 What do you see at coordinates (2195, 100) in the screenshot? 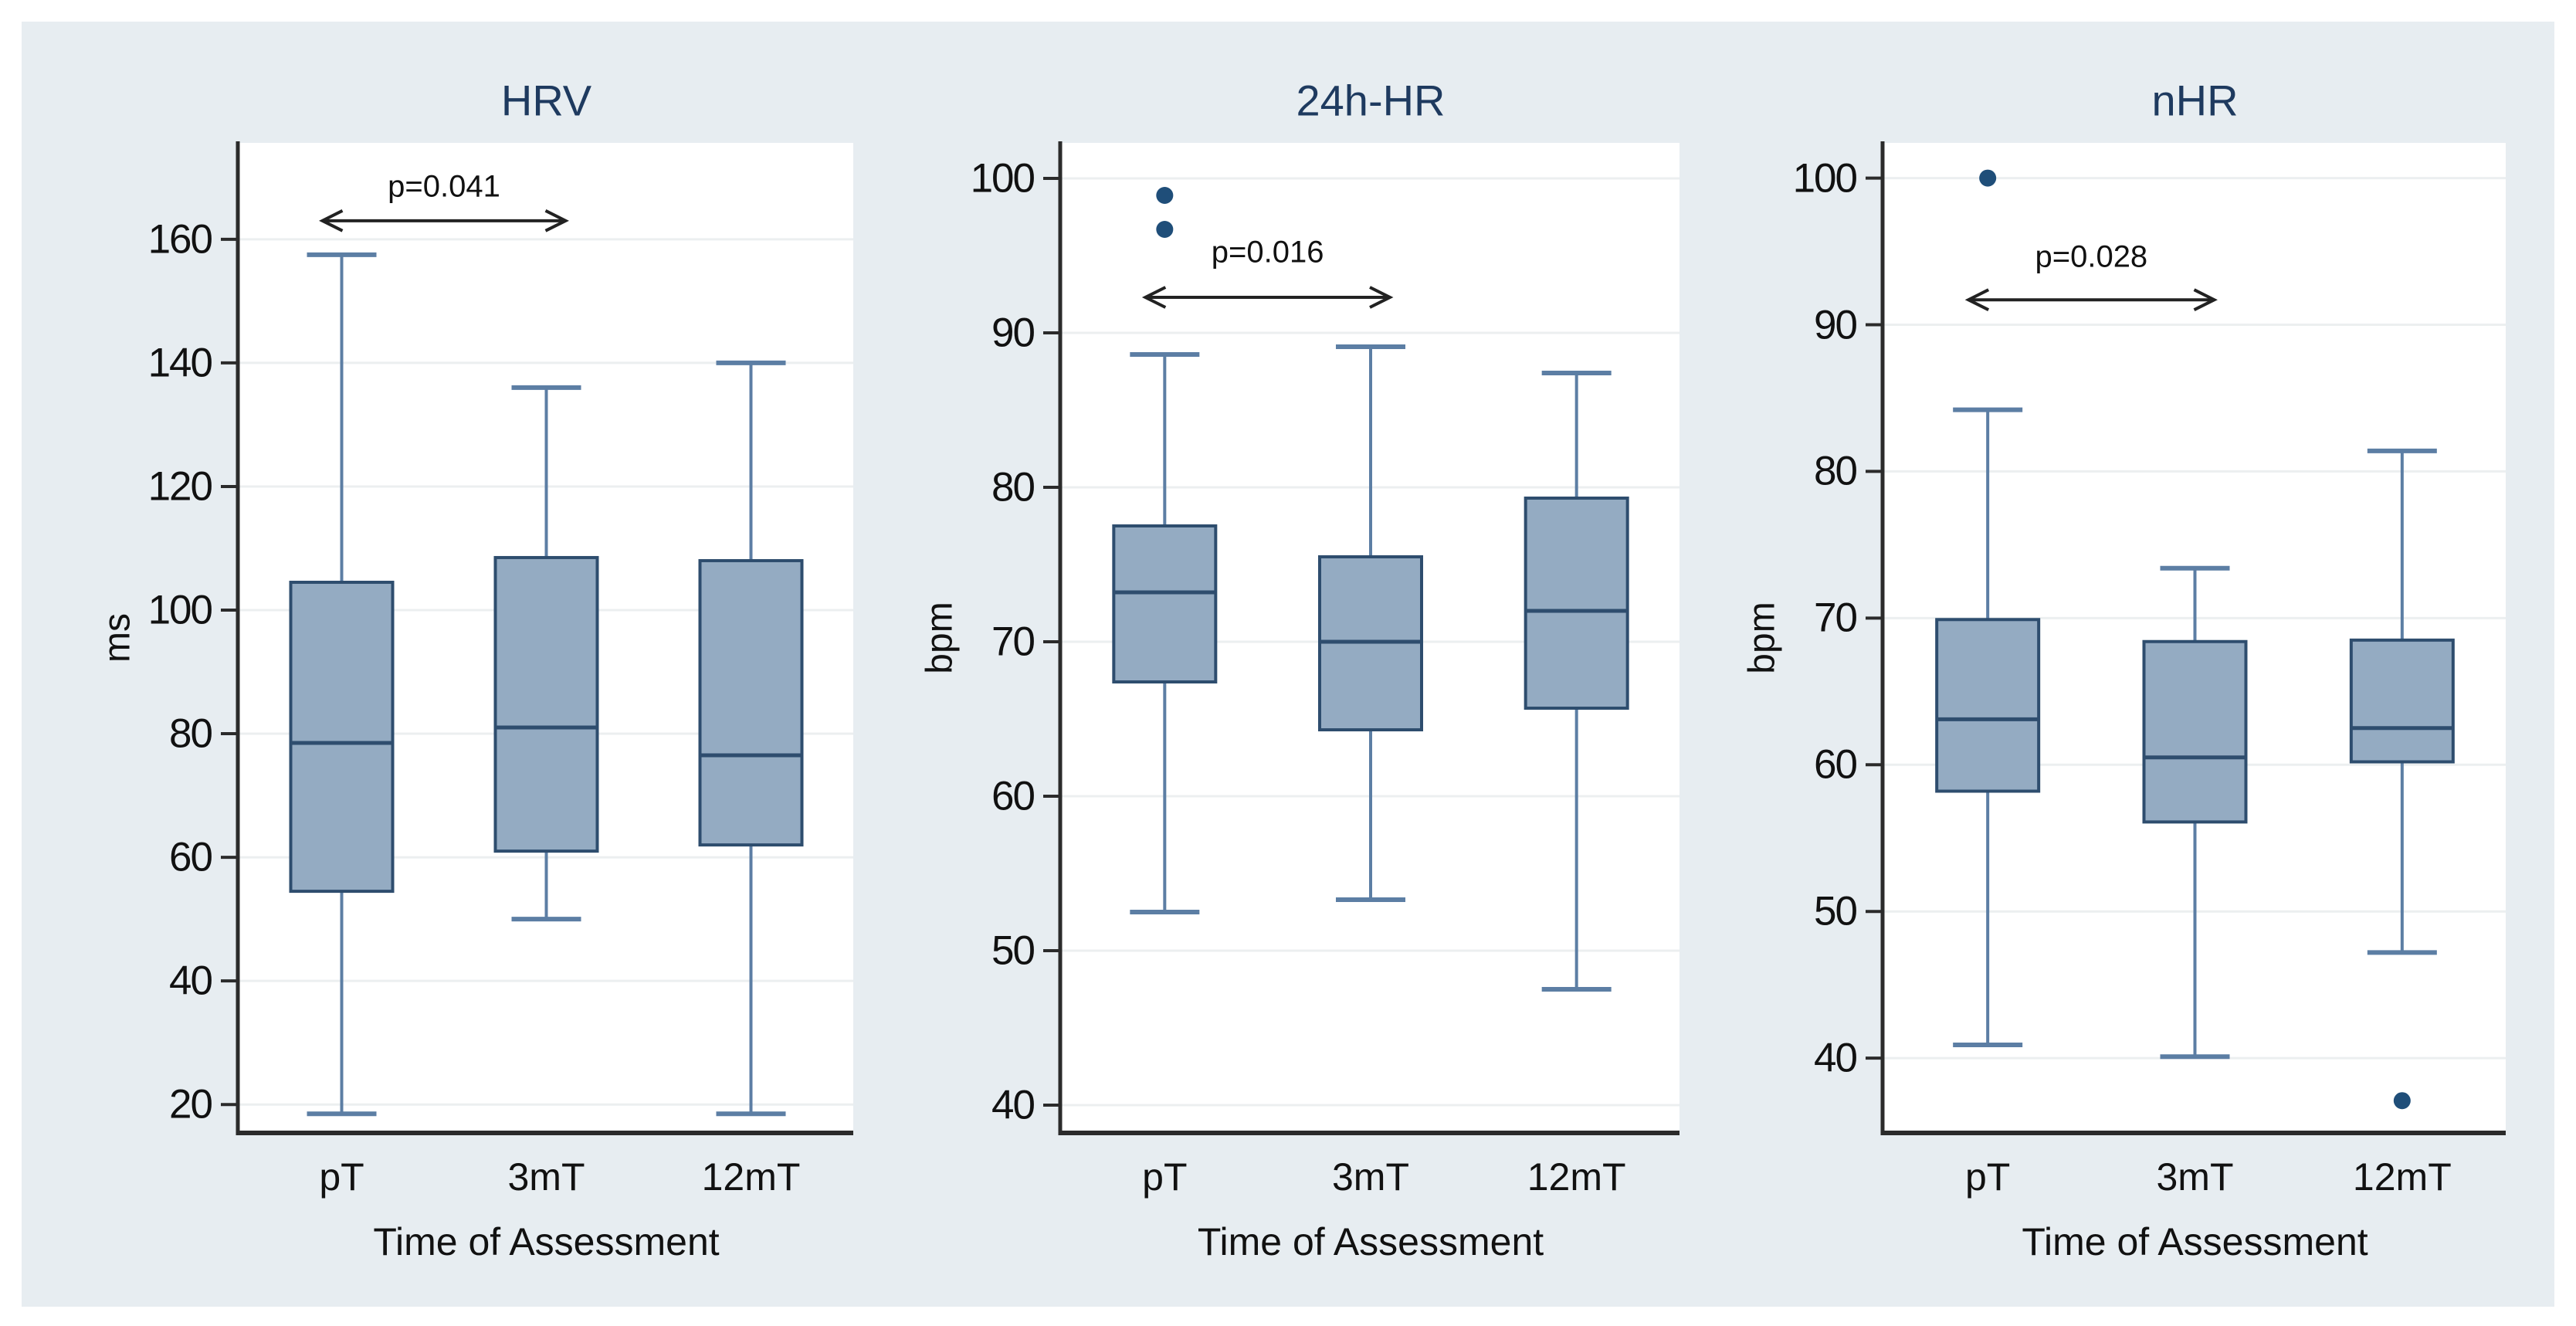
I see `panel-title: nHR` at bounding box center [2195, 100].